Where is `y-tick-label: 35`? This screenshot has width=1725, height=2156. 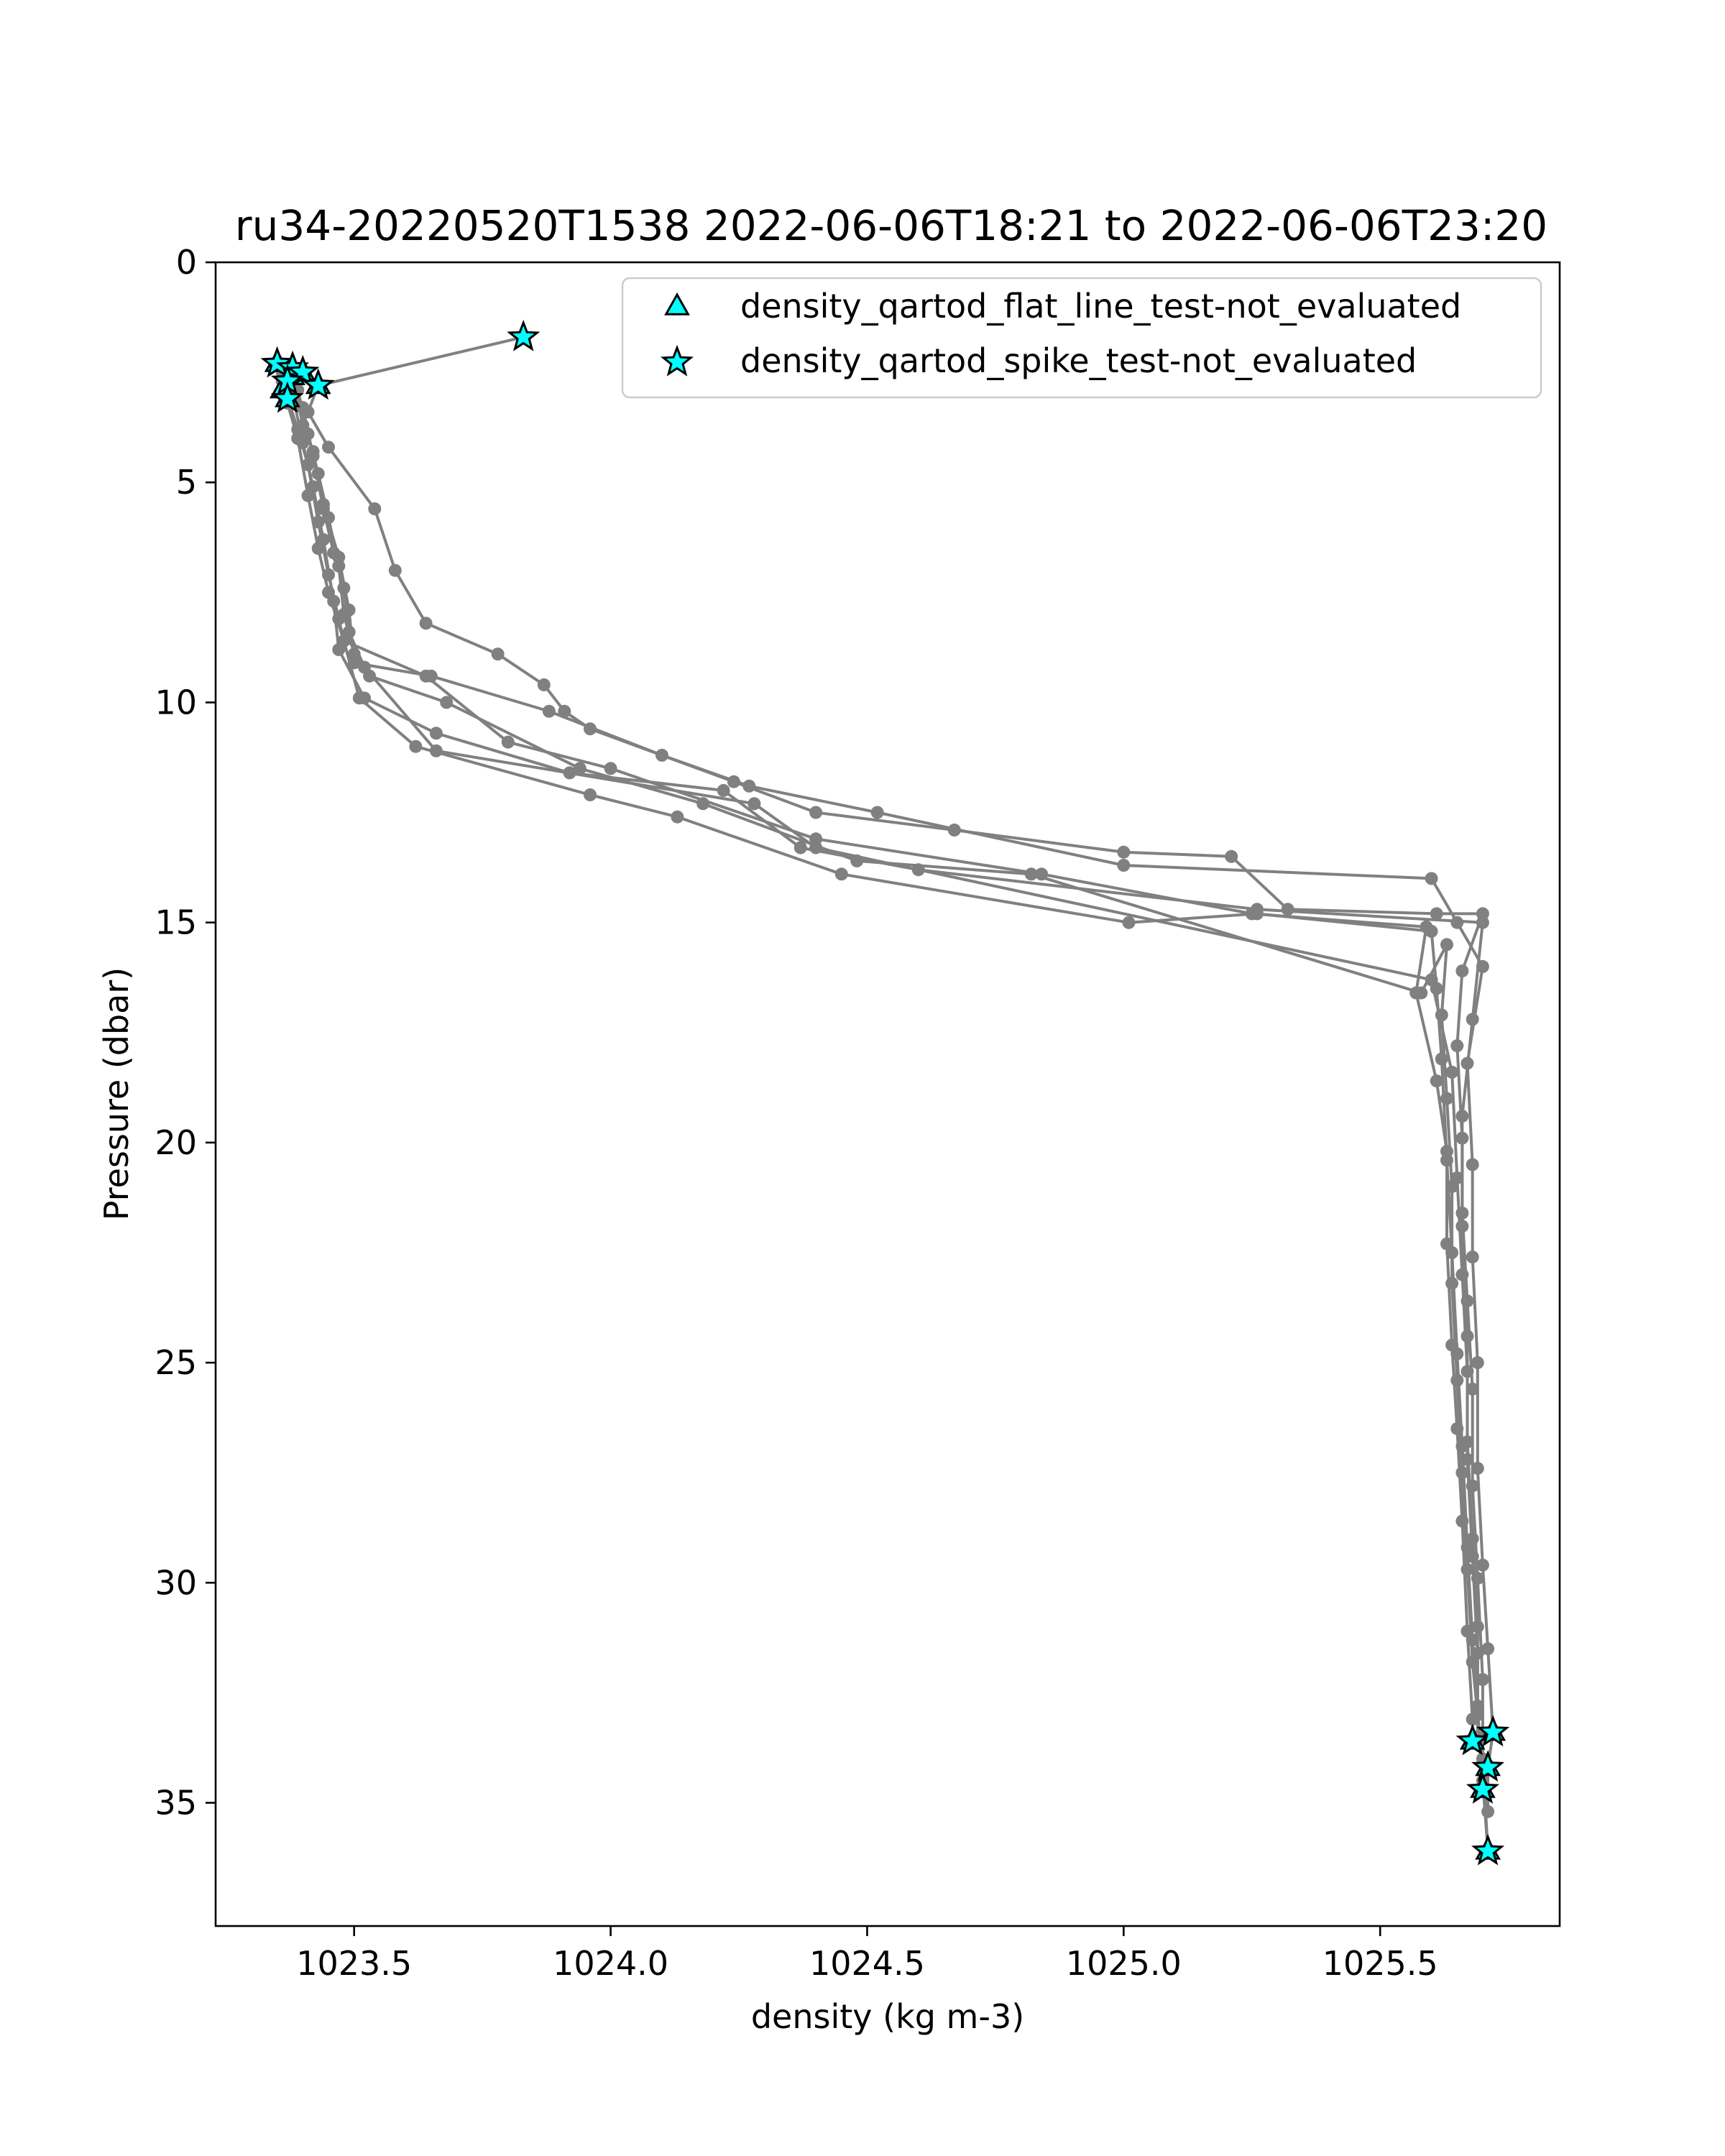
y-tick-label: 35 is located at coordinates (176, 1804).